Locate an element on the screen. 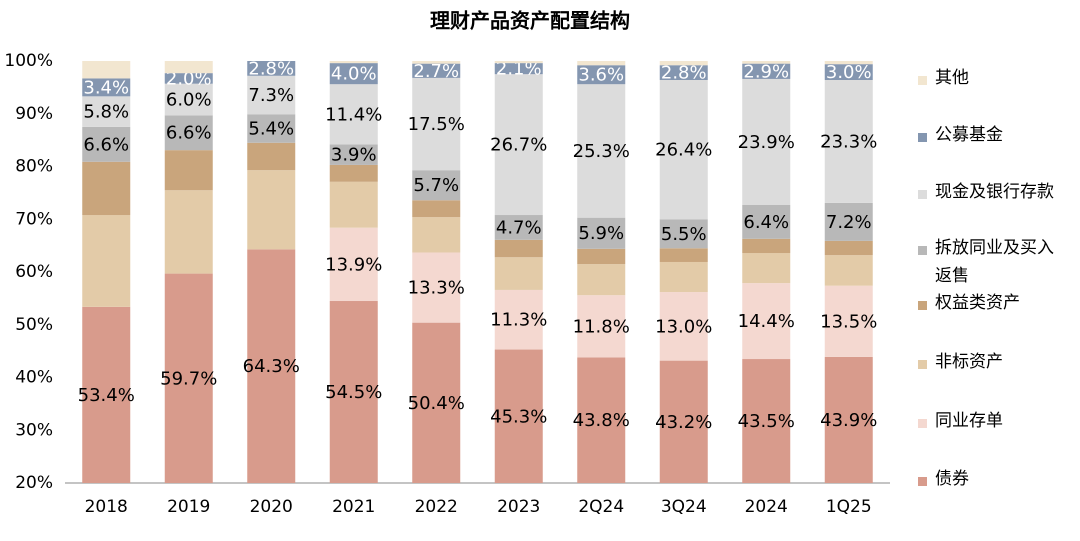  y-tick-label: 90% is located at coordinates (34, 114).